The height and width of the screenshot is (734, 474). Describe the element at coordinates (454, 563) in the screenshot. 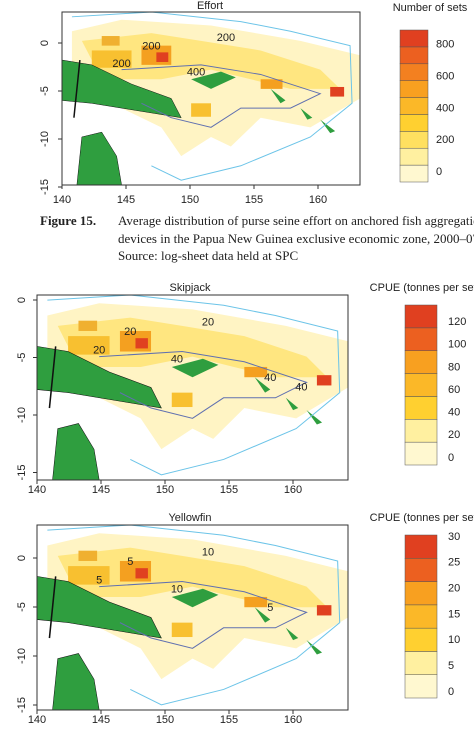

I see `legend-tick-label: 25` at that location.